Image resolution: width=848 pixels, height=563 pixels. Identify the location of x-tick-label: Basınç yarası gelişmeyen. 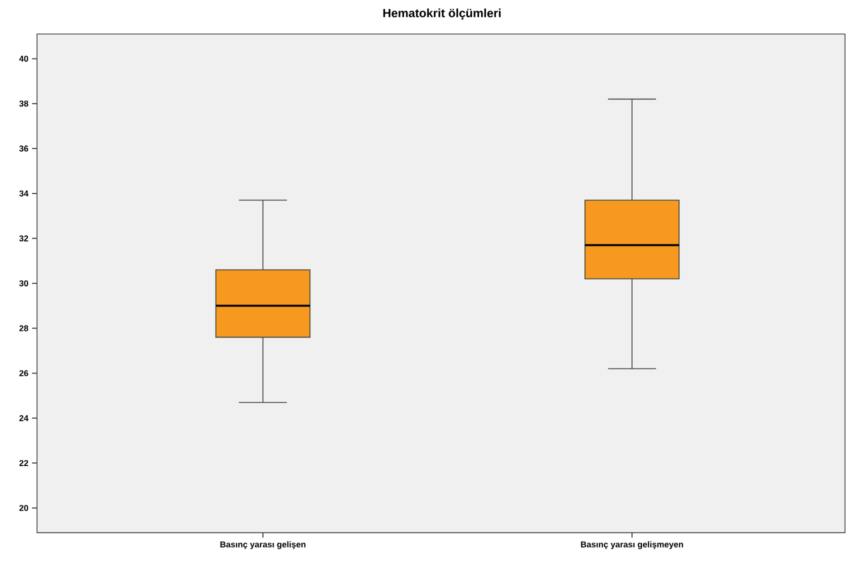
(632, 545).